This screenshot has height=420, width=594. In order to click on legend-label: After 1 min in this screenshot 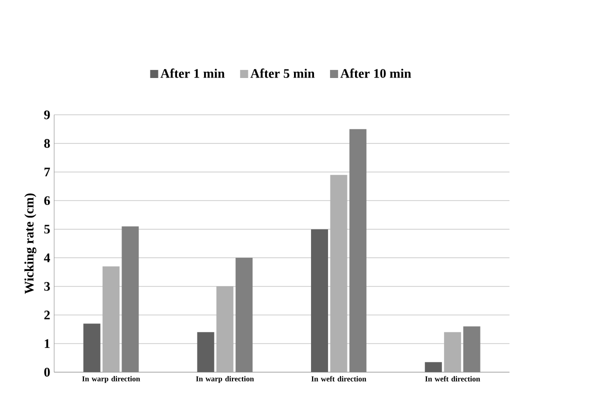, I will do `click(192, 73)`.